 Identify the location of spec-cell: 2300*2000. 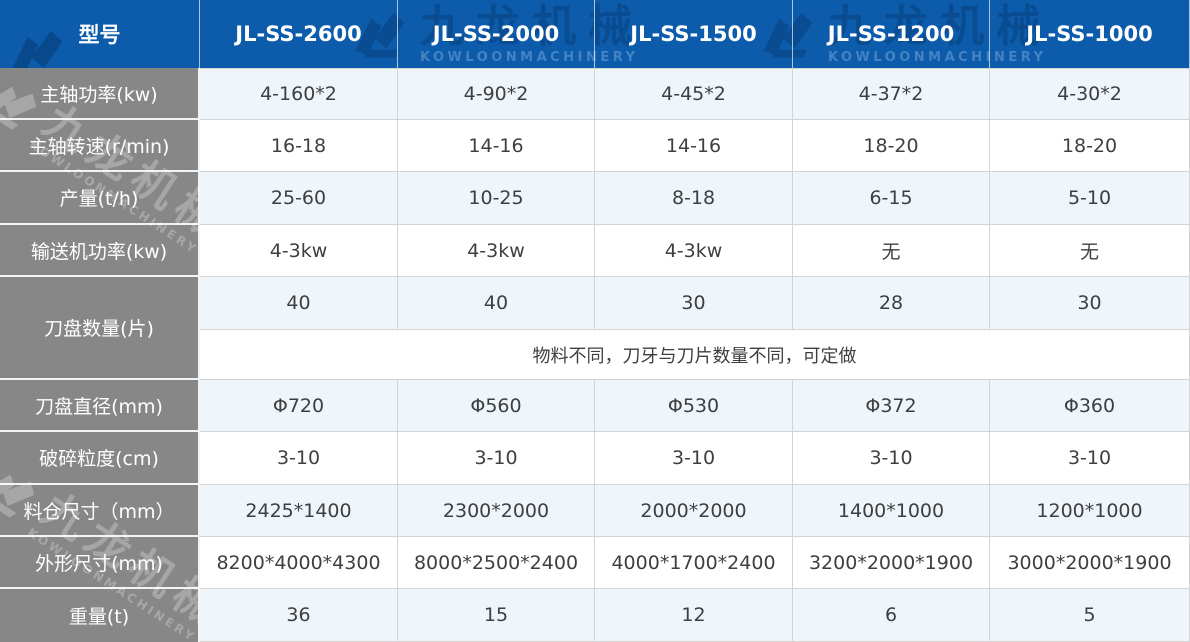
(496, 511).